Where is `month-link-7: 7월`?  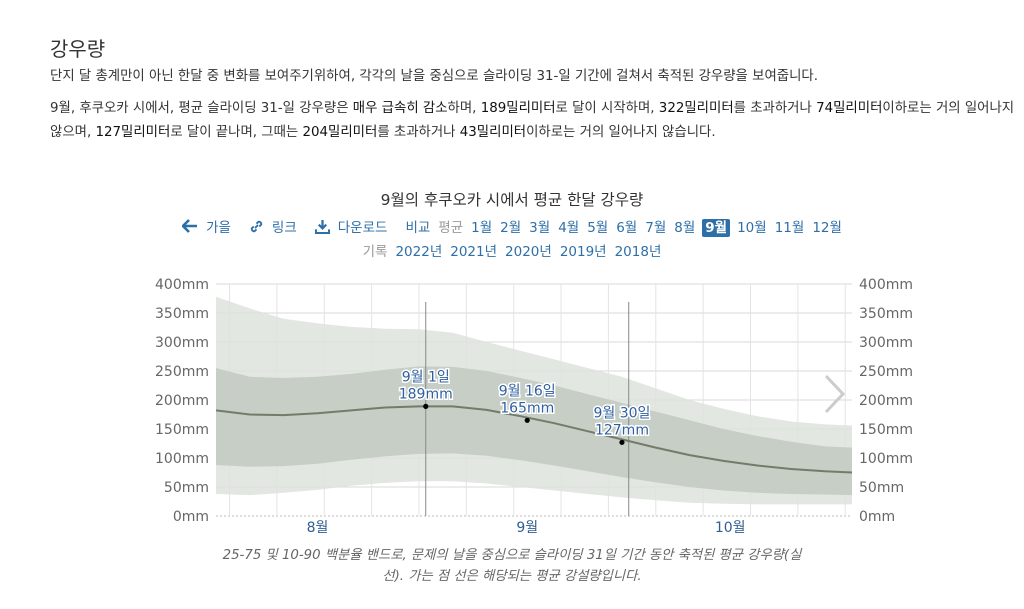 month-link-7: 7월 is located at coordinates (656, 228).